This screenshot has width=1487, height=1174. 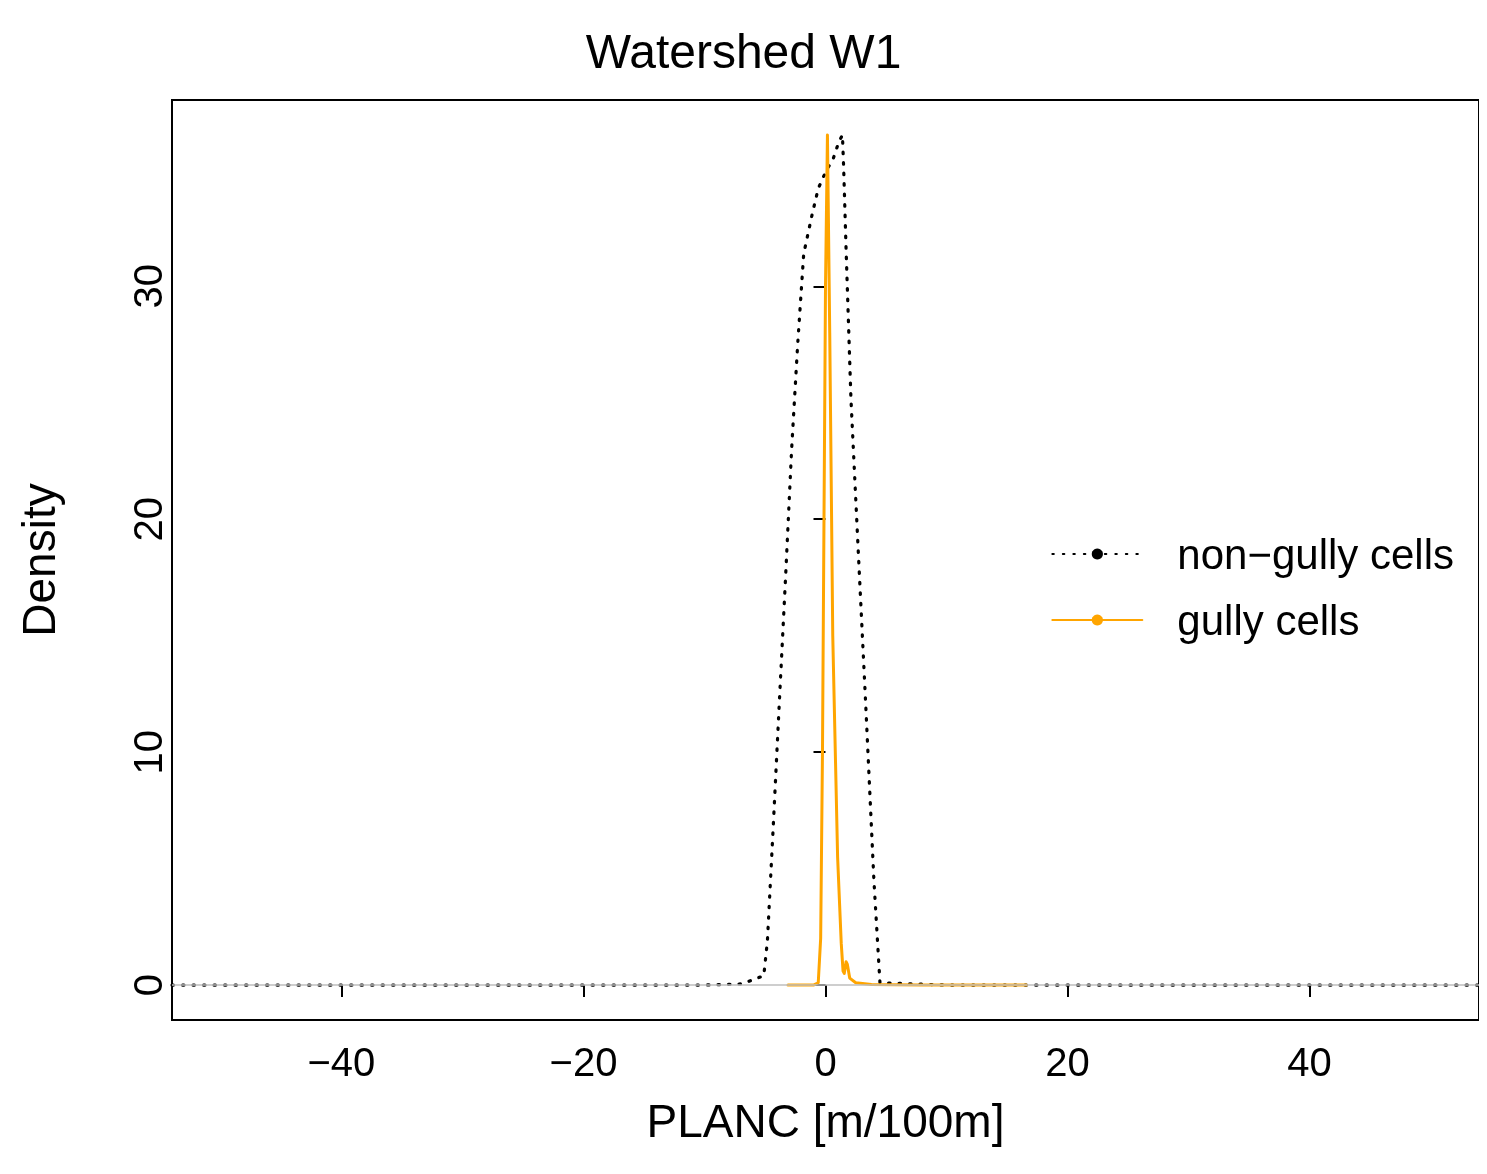 I want to click on y-tick-label: 30, so click(x=148, y=286).